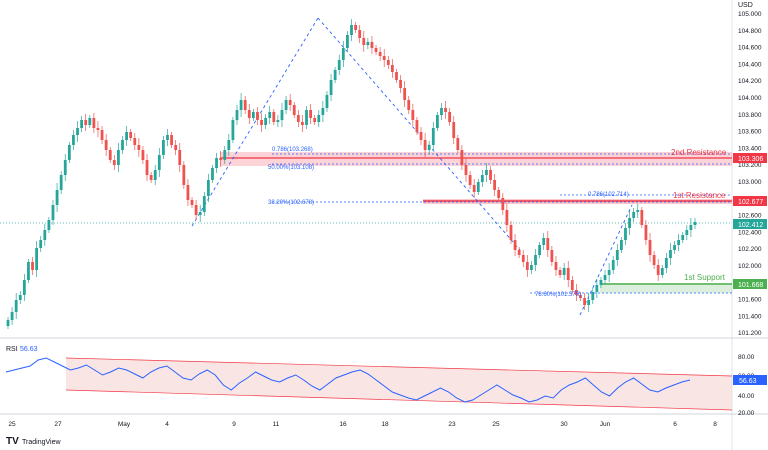 This screenshot has width=768, height=450. What do you see at coordinates (750, 300) in the screenshot?
I see `price-tick: 101.600` at bounding box center [750, 300].